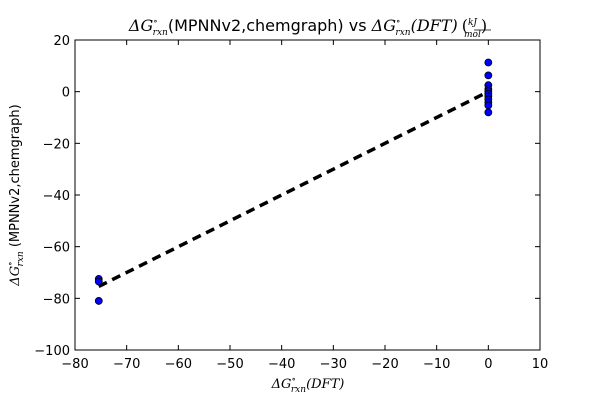 This screenshot has width=600, height=400. Describe the element at coordinates (472, 35) in the screenshot. I see `title-unit-den: mol` at that location.